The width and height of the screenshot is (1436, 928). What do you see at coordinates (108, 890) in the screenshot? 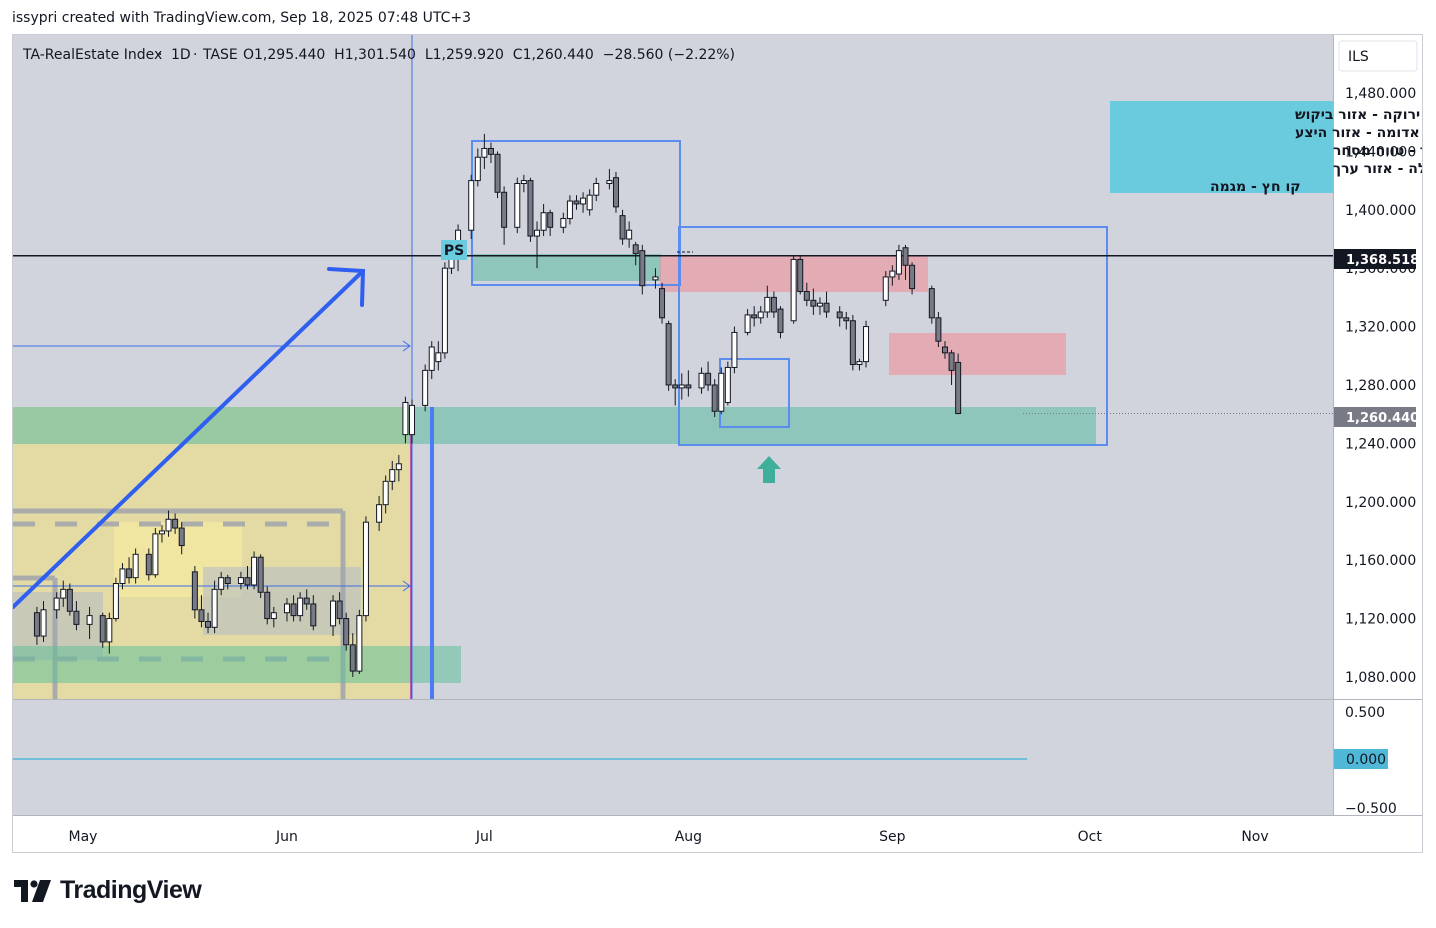
I see `tradingview-logo: TradingView` at bounding box center [108, 890].